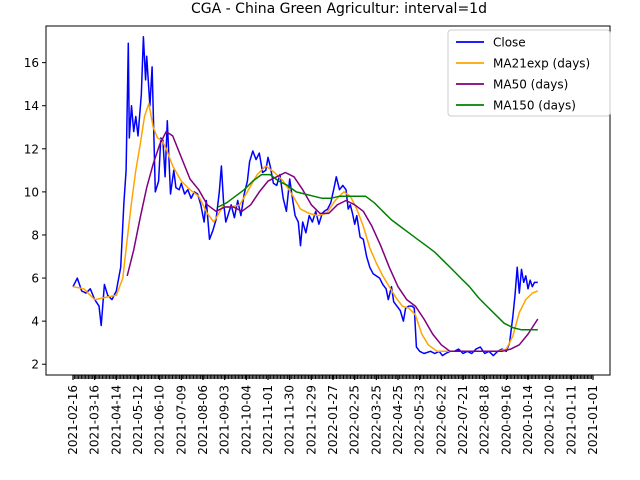 The width and height of the screenshot is (640, 480). Describe the element at coordinates (160, 420) in the screenshot. I see `x-tick-label: 2021-06-10` at that location.